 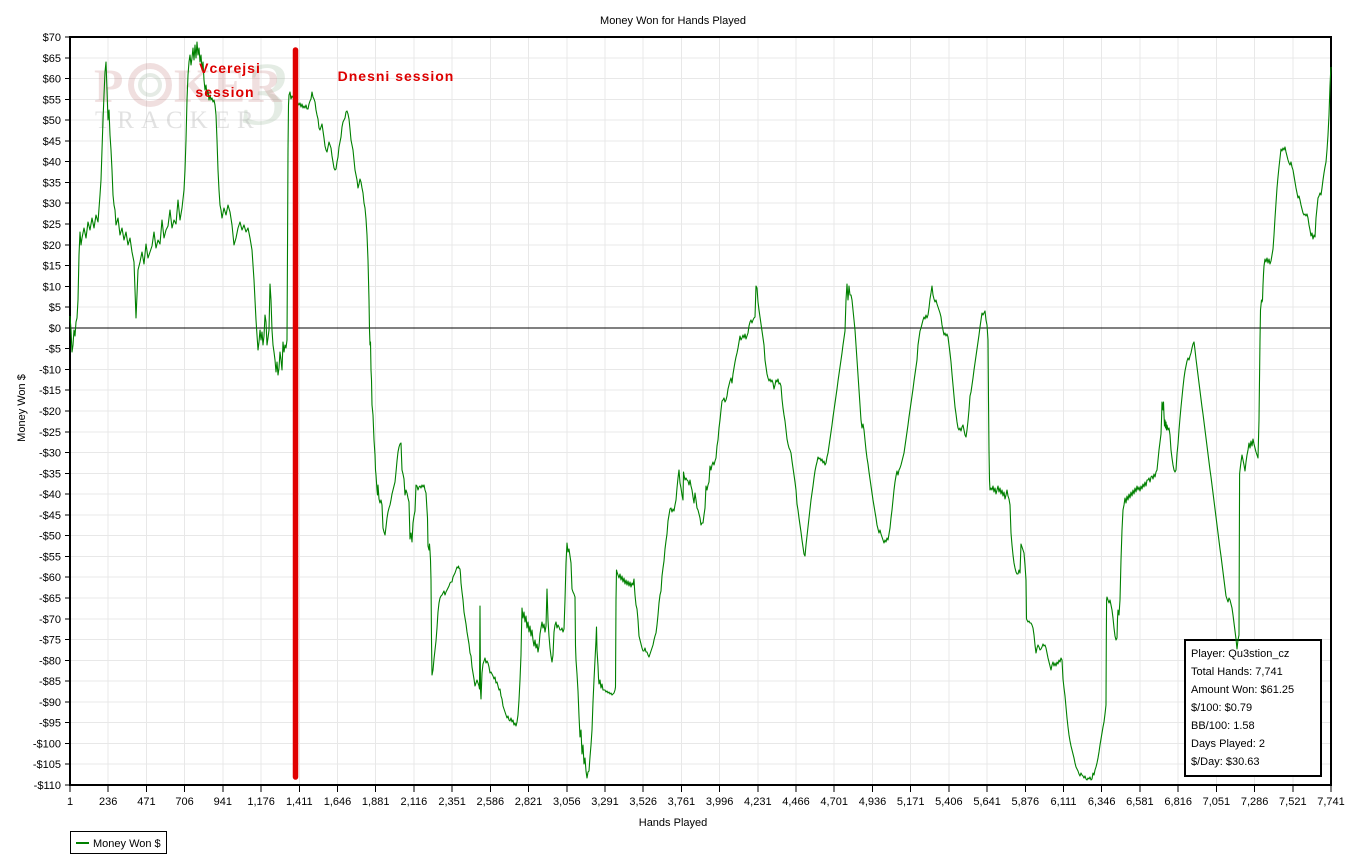 I want to click on svg-text: -$90, so click(x=50, y=703).